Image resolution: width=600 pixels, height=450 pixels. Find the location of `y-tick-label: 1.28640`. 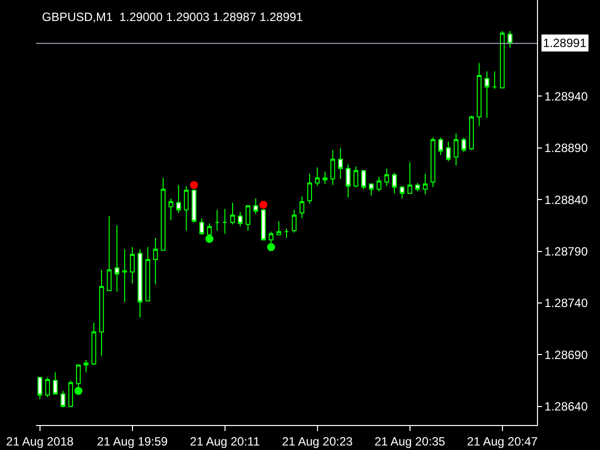

y-tick-label: 1.28640 is located at coordinates (566, 407).